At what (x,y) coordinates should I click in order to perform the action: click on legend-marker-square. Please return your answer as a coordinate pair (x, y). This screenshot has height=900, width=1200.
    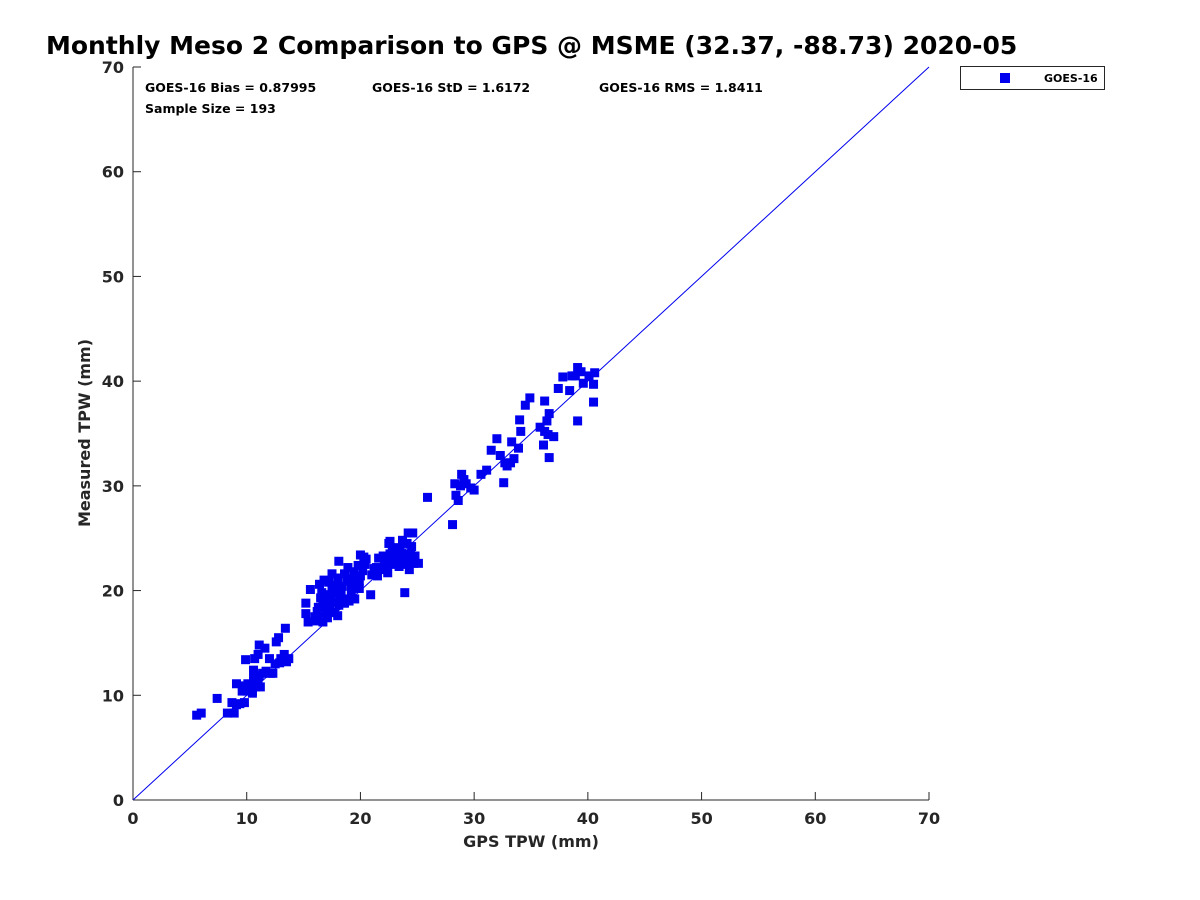
    Looking at the image, I should click on (1005, 78).